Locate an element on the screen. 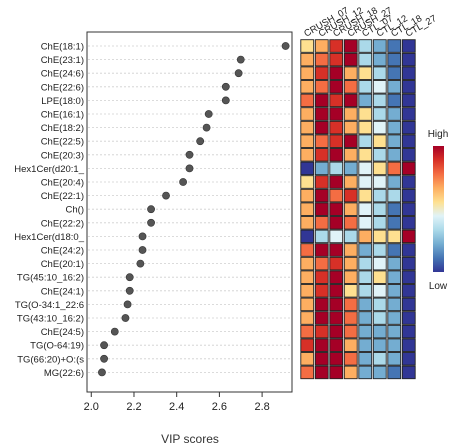 The height and width of the screenshot is (447, 452). x-tick-label: 2.8 is located at coordinates (261, 407).